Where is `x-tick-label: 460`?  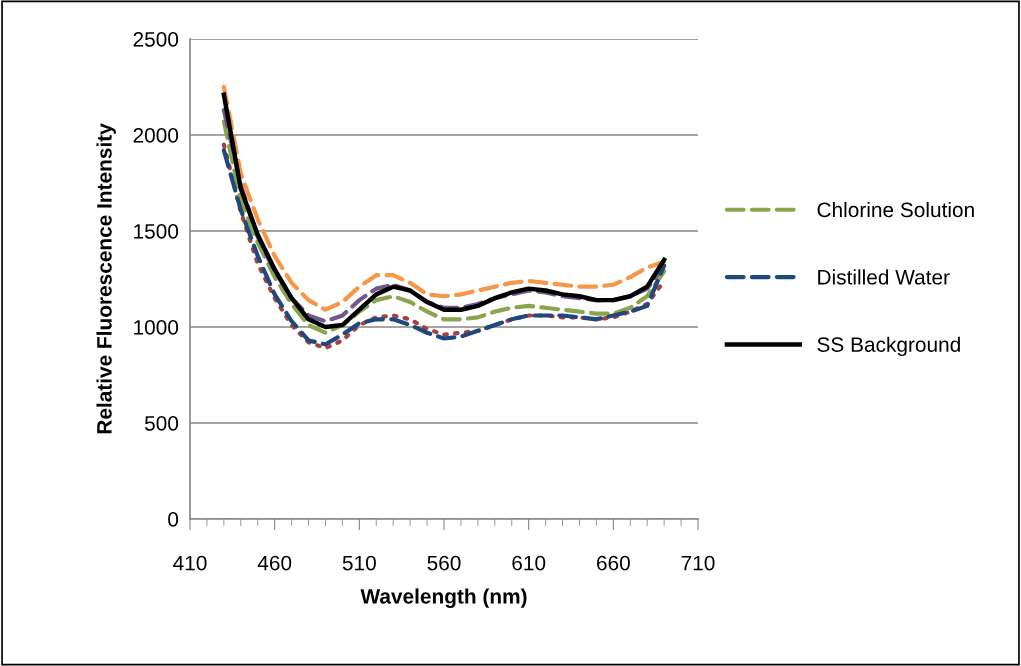
x-tick-label: 460 is located at coordinates (274, 563).